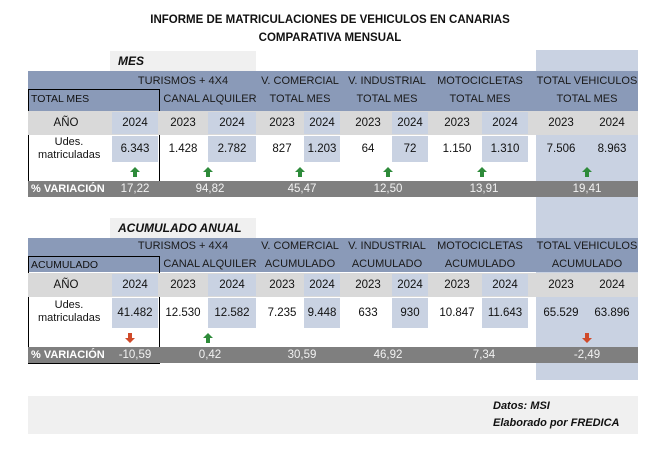  What do you see at coordinates (135, 355) in the screenshot?
I see `acum-variation-totalmes: -10,59` at bounding box center [135, 355].